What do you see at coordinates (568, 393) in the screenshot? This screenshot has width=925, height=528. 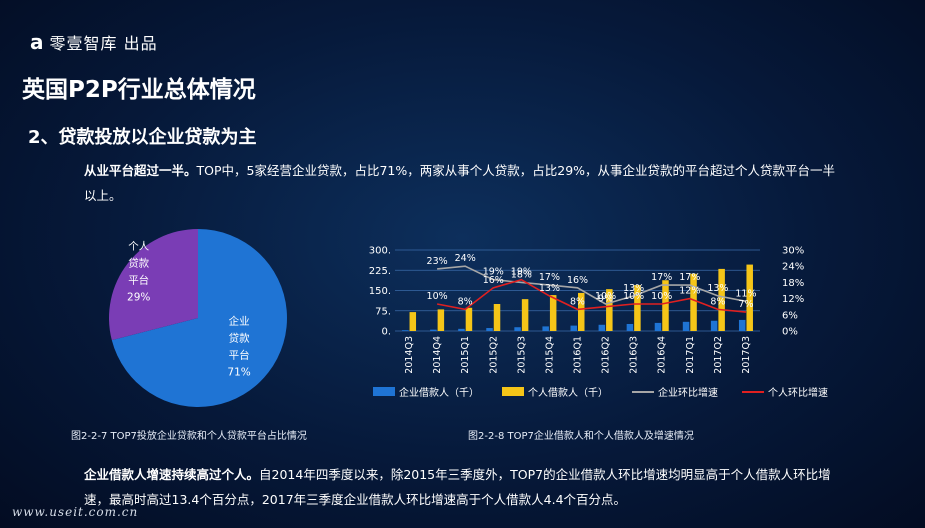 I see `legend-label: 个人借款人（千）` at bounding box center [568, 393].